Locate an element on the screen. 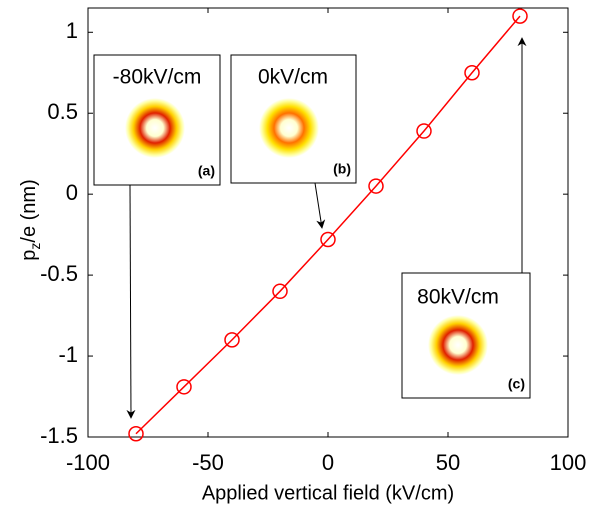  x-tick-label: -50 is located at coordinates (208, 462).